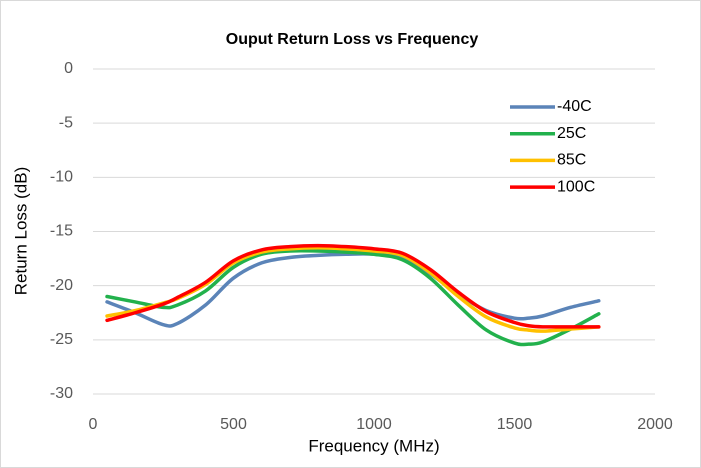  Describe the element at coordinates (93, 424) in the screenshot. I see `x-tick-label: 0` at that location.